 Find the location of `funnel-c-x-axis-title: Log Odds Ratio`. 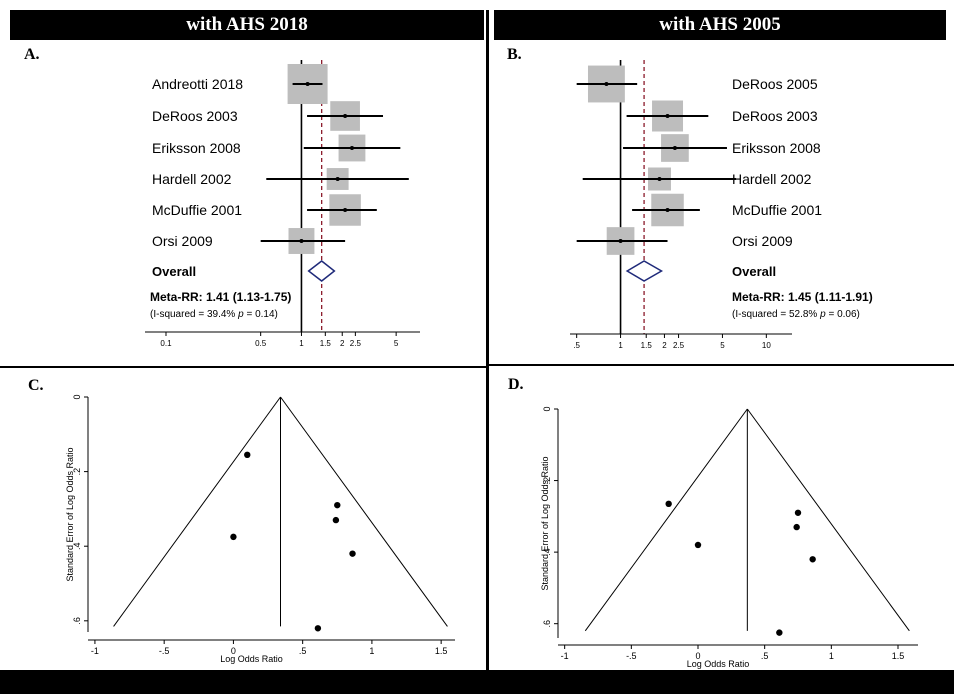

funnel-c-x-axis-title: Log Odds Ratio is located at coordinates (251, 659).